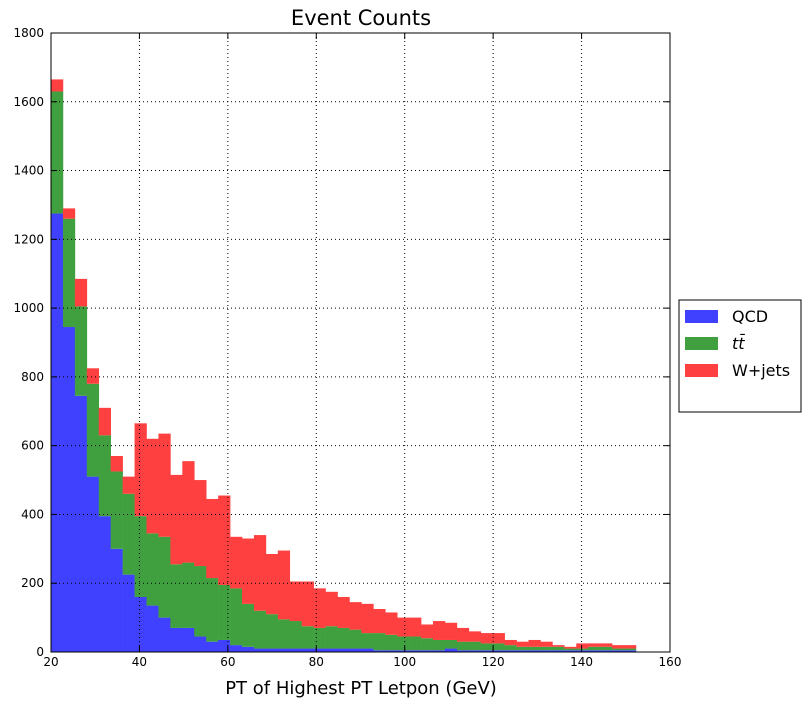 Image resolution: width=809 pixels, height=712 pixels. I want to click on x-tick-label-120: 120, so click(493, 662).